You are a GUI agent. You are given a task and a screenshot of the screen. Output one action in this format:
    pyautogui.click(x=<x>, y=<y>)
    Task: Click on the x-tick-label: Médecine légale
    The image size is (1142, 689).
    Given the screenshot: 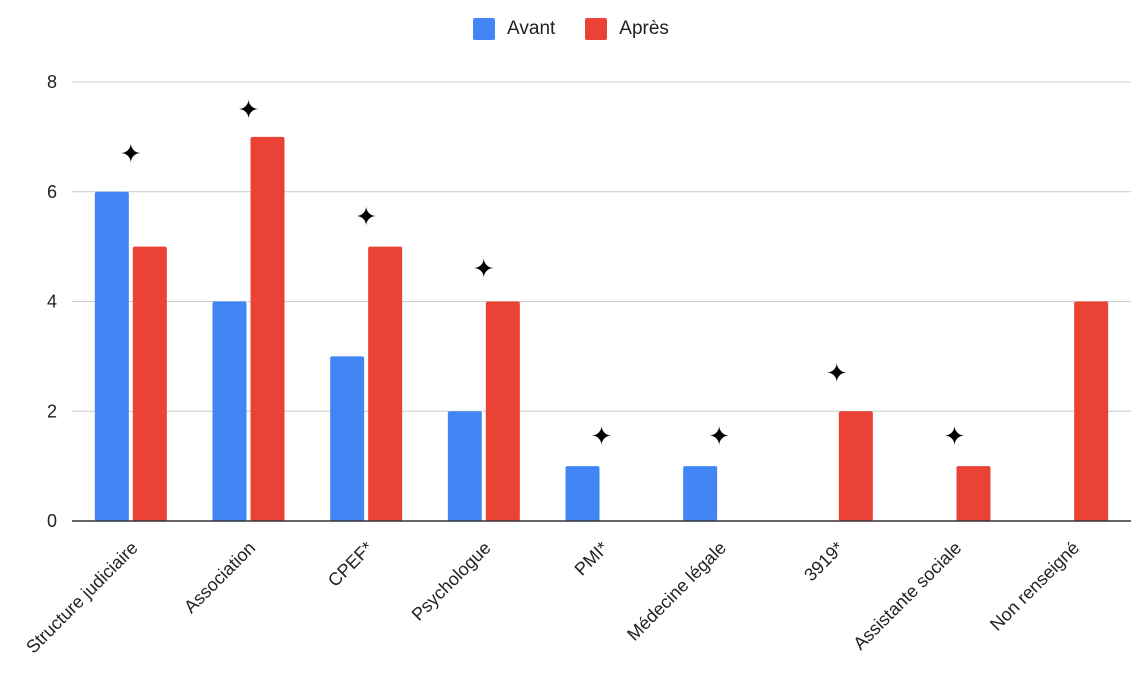 What is the action you would take?
    pyautogui.click(x=676, y=591)
    